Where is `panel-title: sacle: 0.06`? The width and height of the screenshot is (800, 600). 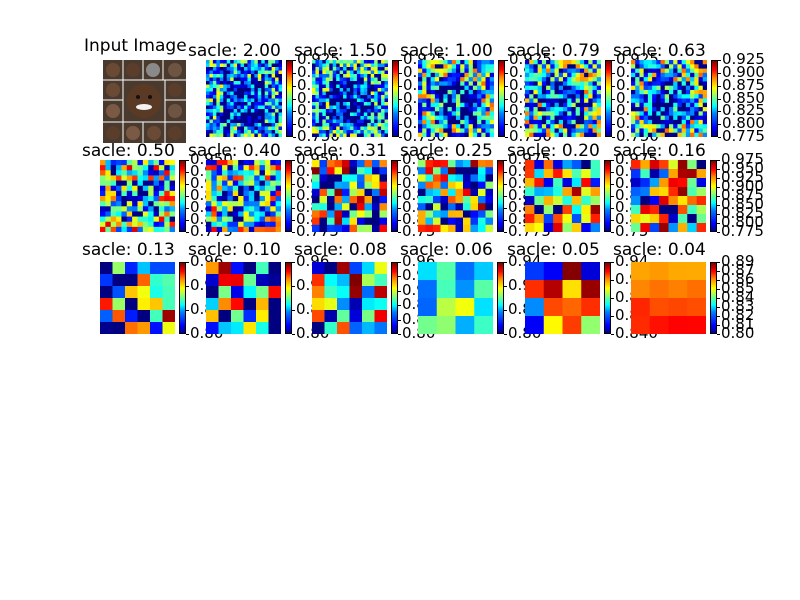
panel-title: sacle: 0.06 is located at coordinates (446, 250).